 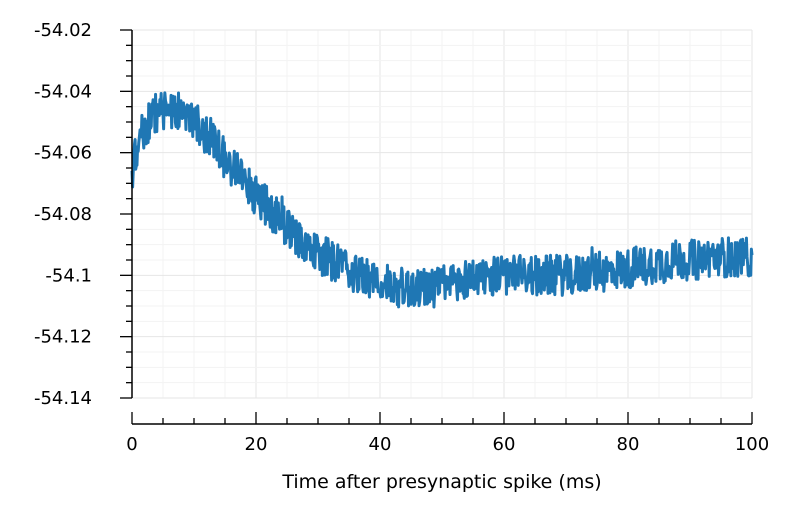 I want to click on x-tick-label: 100, so click(x=752, y=444).